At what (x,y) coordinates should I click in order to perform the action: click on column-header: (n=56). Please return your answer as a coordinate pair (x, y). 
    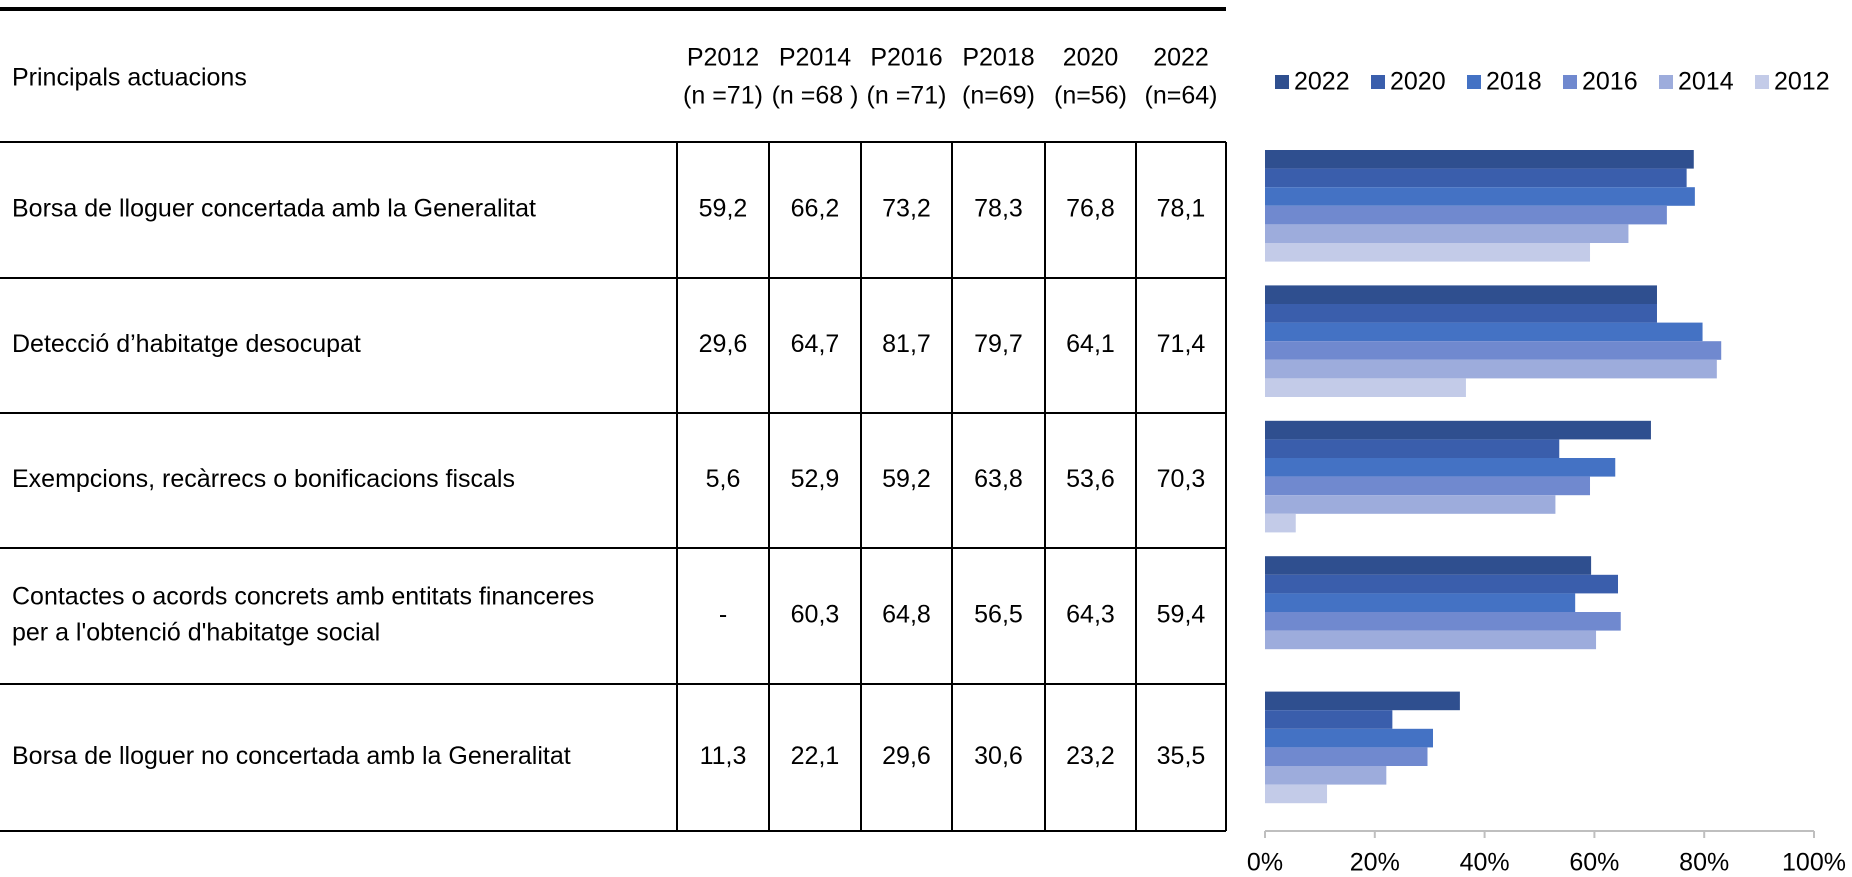
    Looking at the image, I should click on (1090, 96).